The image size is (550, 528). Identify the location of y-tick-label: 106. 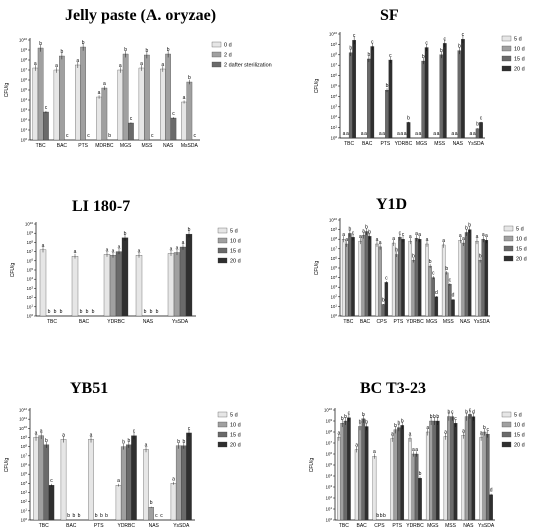
(24, 80).